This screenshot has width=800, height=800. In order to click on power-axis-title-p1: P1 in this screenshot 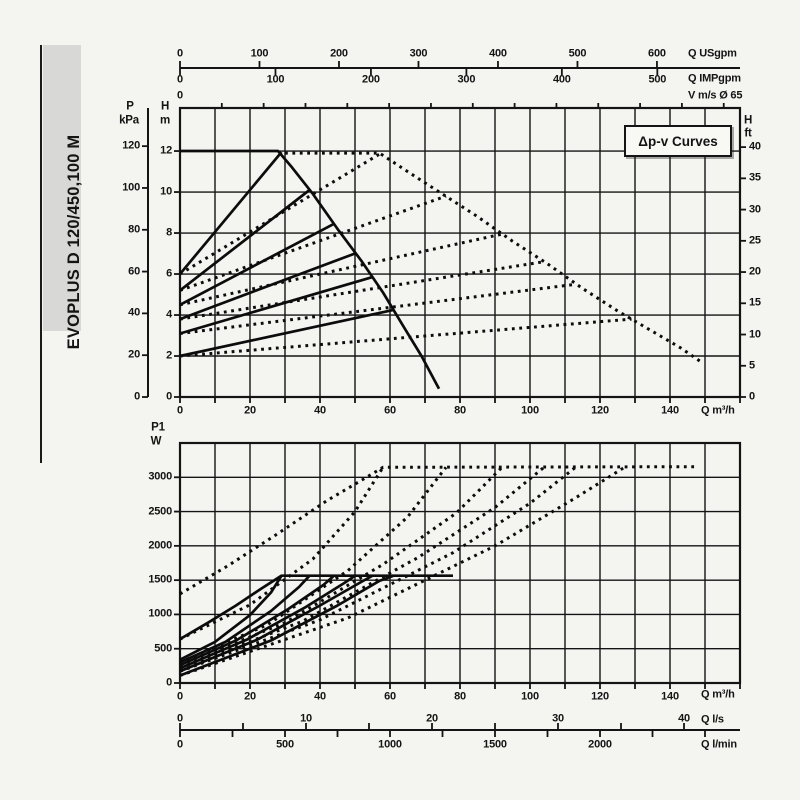, I will do `click(158, 427)`.